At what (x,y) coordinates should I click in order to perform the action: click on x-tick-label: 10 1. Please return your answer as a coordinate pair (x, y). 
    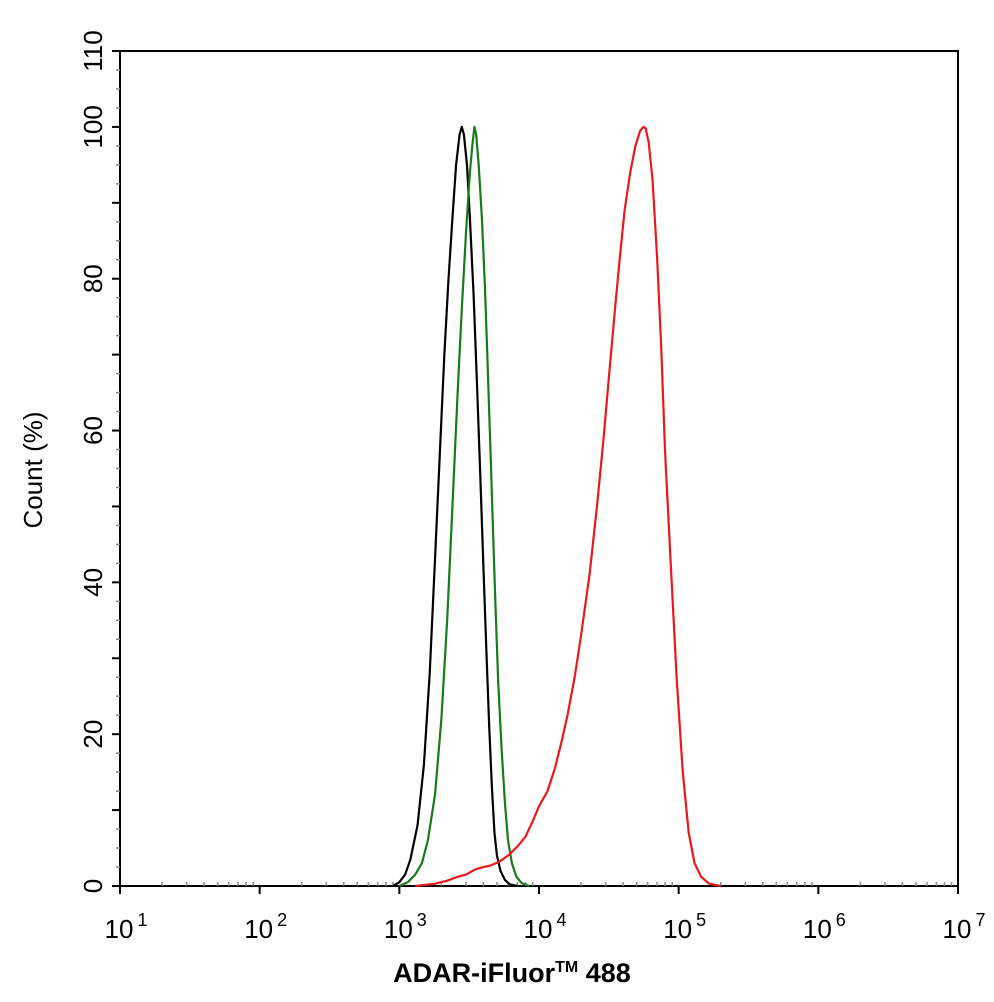
    Looking at the image, I should click on (126, 927).